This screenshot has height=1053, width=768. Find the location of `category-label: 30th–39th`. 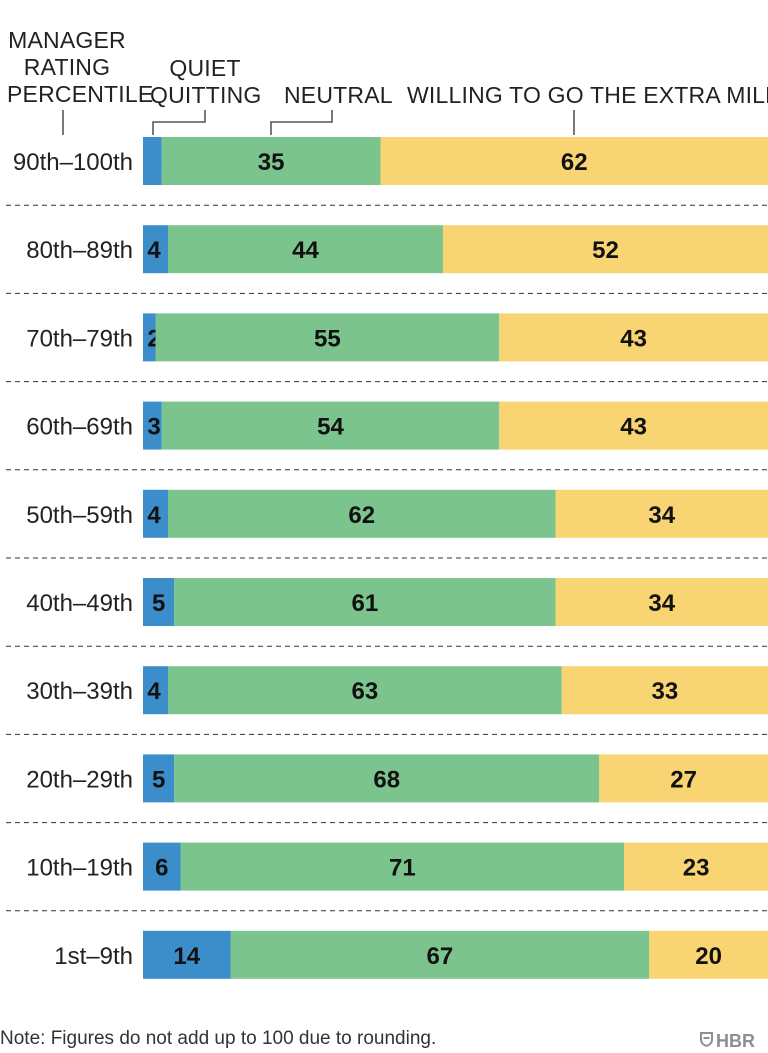

category-label: 30th–39th is located at coordinates (79, 691).